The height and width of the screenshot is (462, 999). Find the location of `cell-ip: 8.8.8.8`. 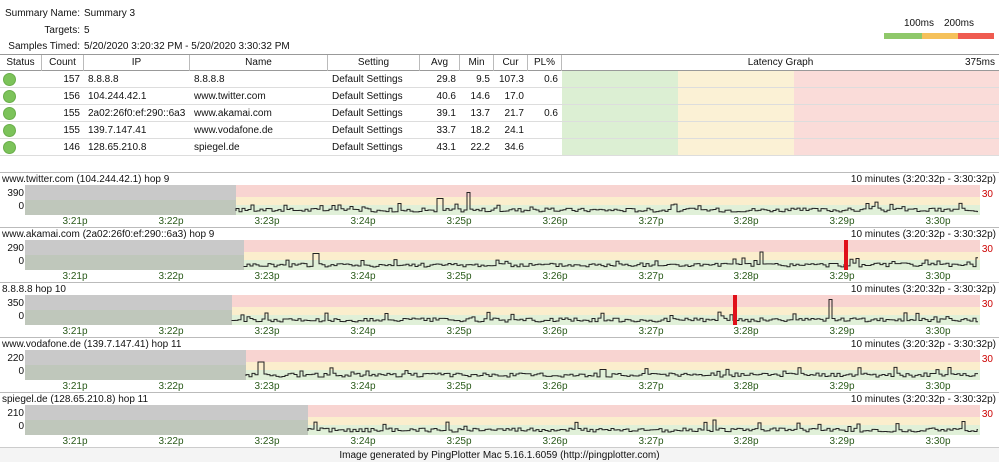

cell-ip: 8.8.8.8 is located at coordinates (103, 79).